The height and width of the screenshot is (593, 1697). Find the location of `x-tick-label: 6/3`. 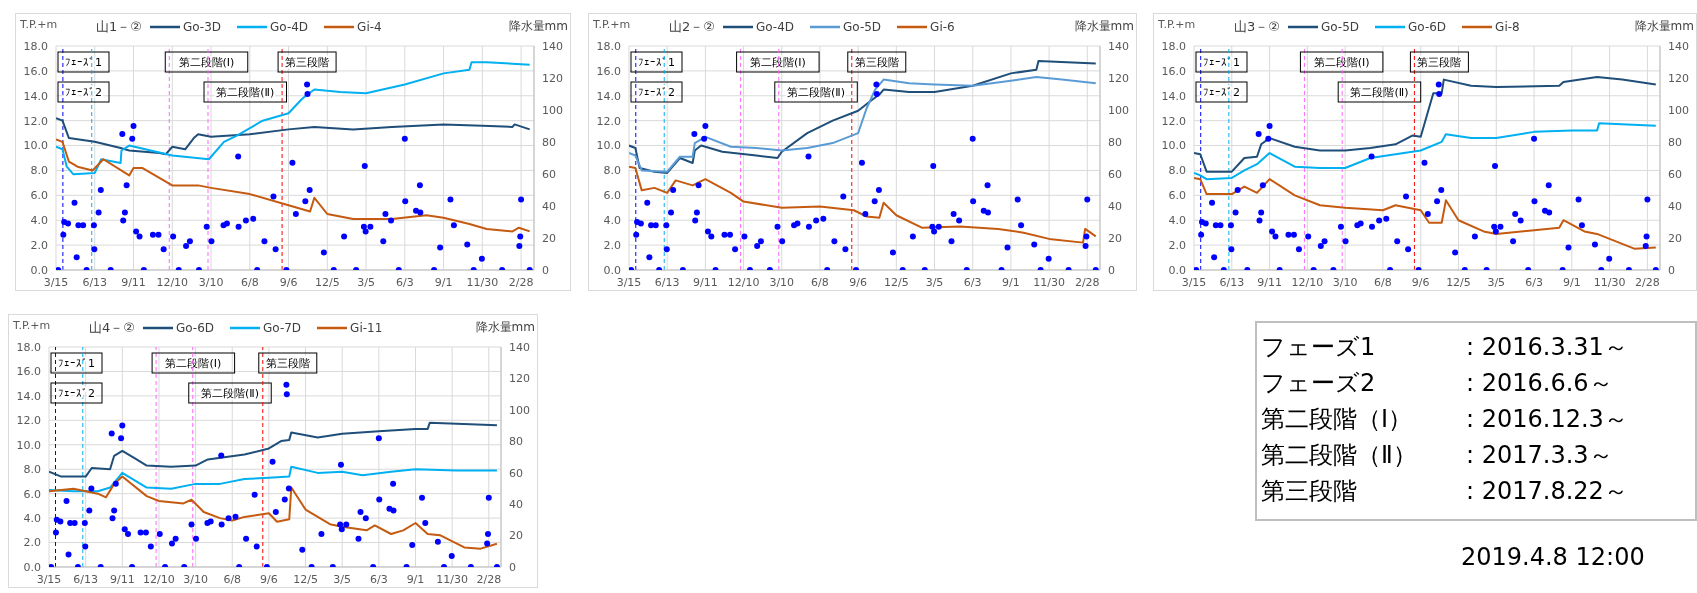

x-tick-label: 6/3 is located at coordinates (404, 282).